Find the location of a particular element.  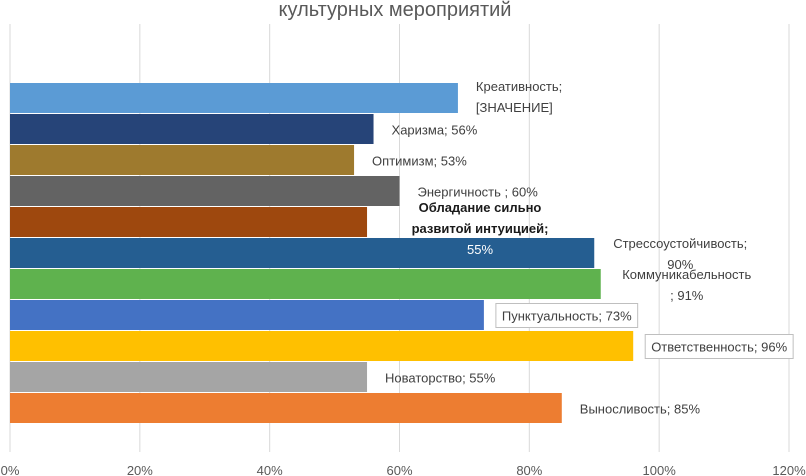

data-label: Оптимизм; 53% is located at coordinates (419, 161).